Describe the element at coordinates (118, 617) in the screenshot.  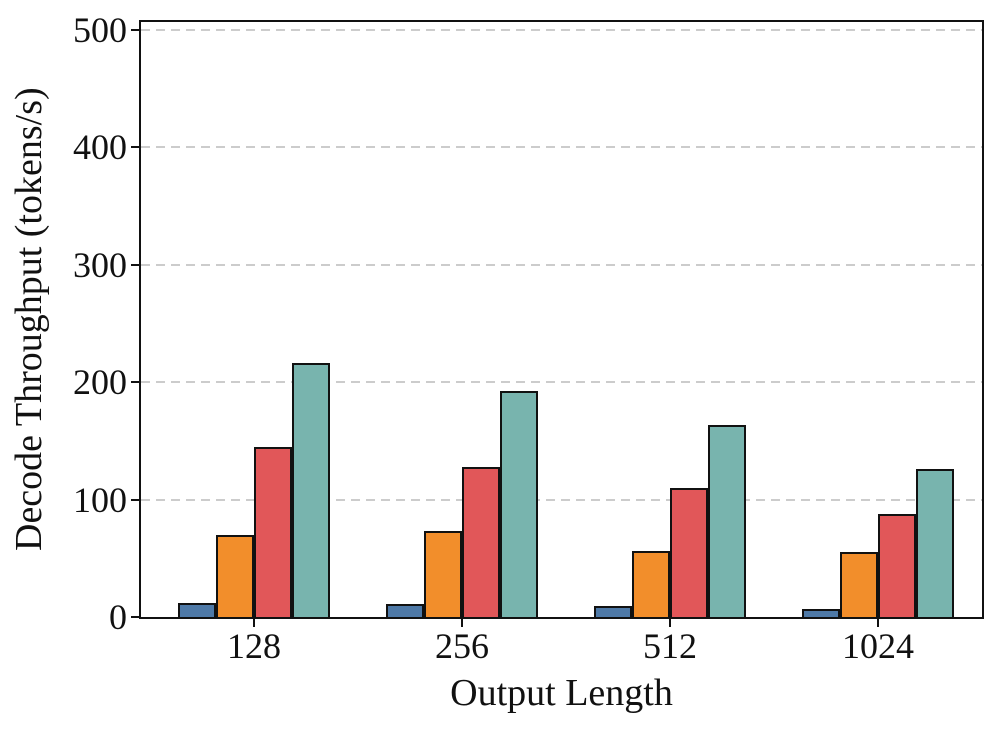
I see `y-tick-label-0: 0` at that location.